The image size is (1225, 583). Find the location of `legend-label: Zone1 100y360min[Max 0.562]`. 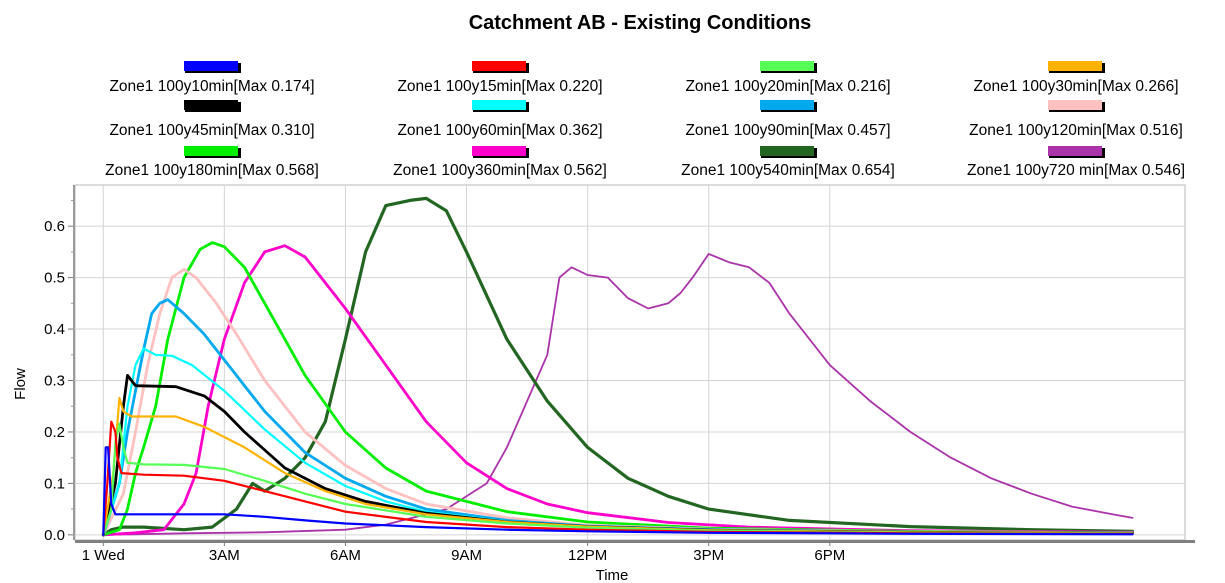

legend-label: Zone1 100y360min[Max 0.562] is located at coordinates (500, 170).